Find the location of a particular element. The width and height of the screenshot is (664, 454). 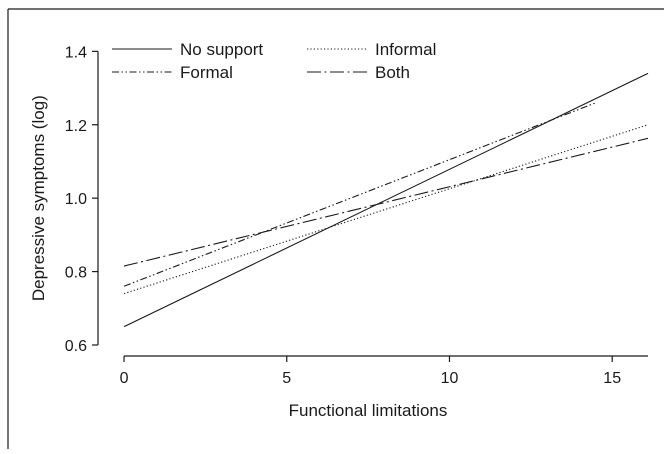

x-ticks: 0 5 10 15 is located at coordinates (370, 371).